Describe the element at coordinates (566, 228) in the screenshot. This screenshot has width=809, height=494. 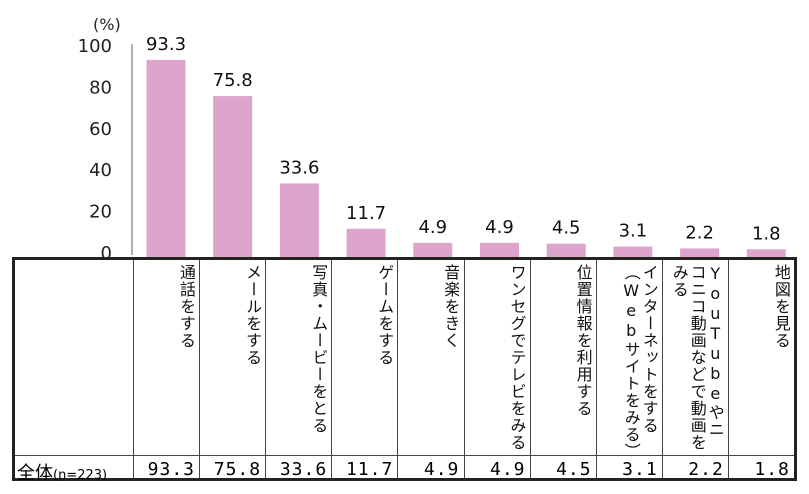
I see `data-label: 4.5` at that location.